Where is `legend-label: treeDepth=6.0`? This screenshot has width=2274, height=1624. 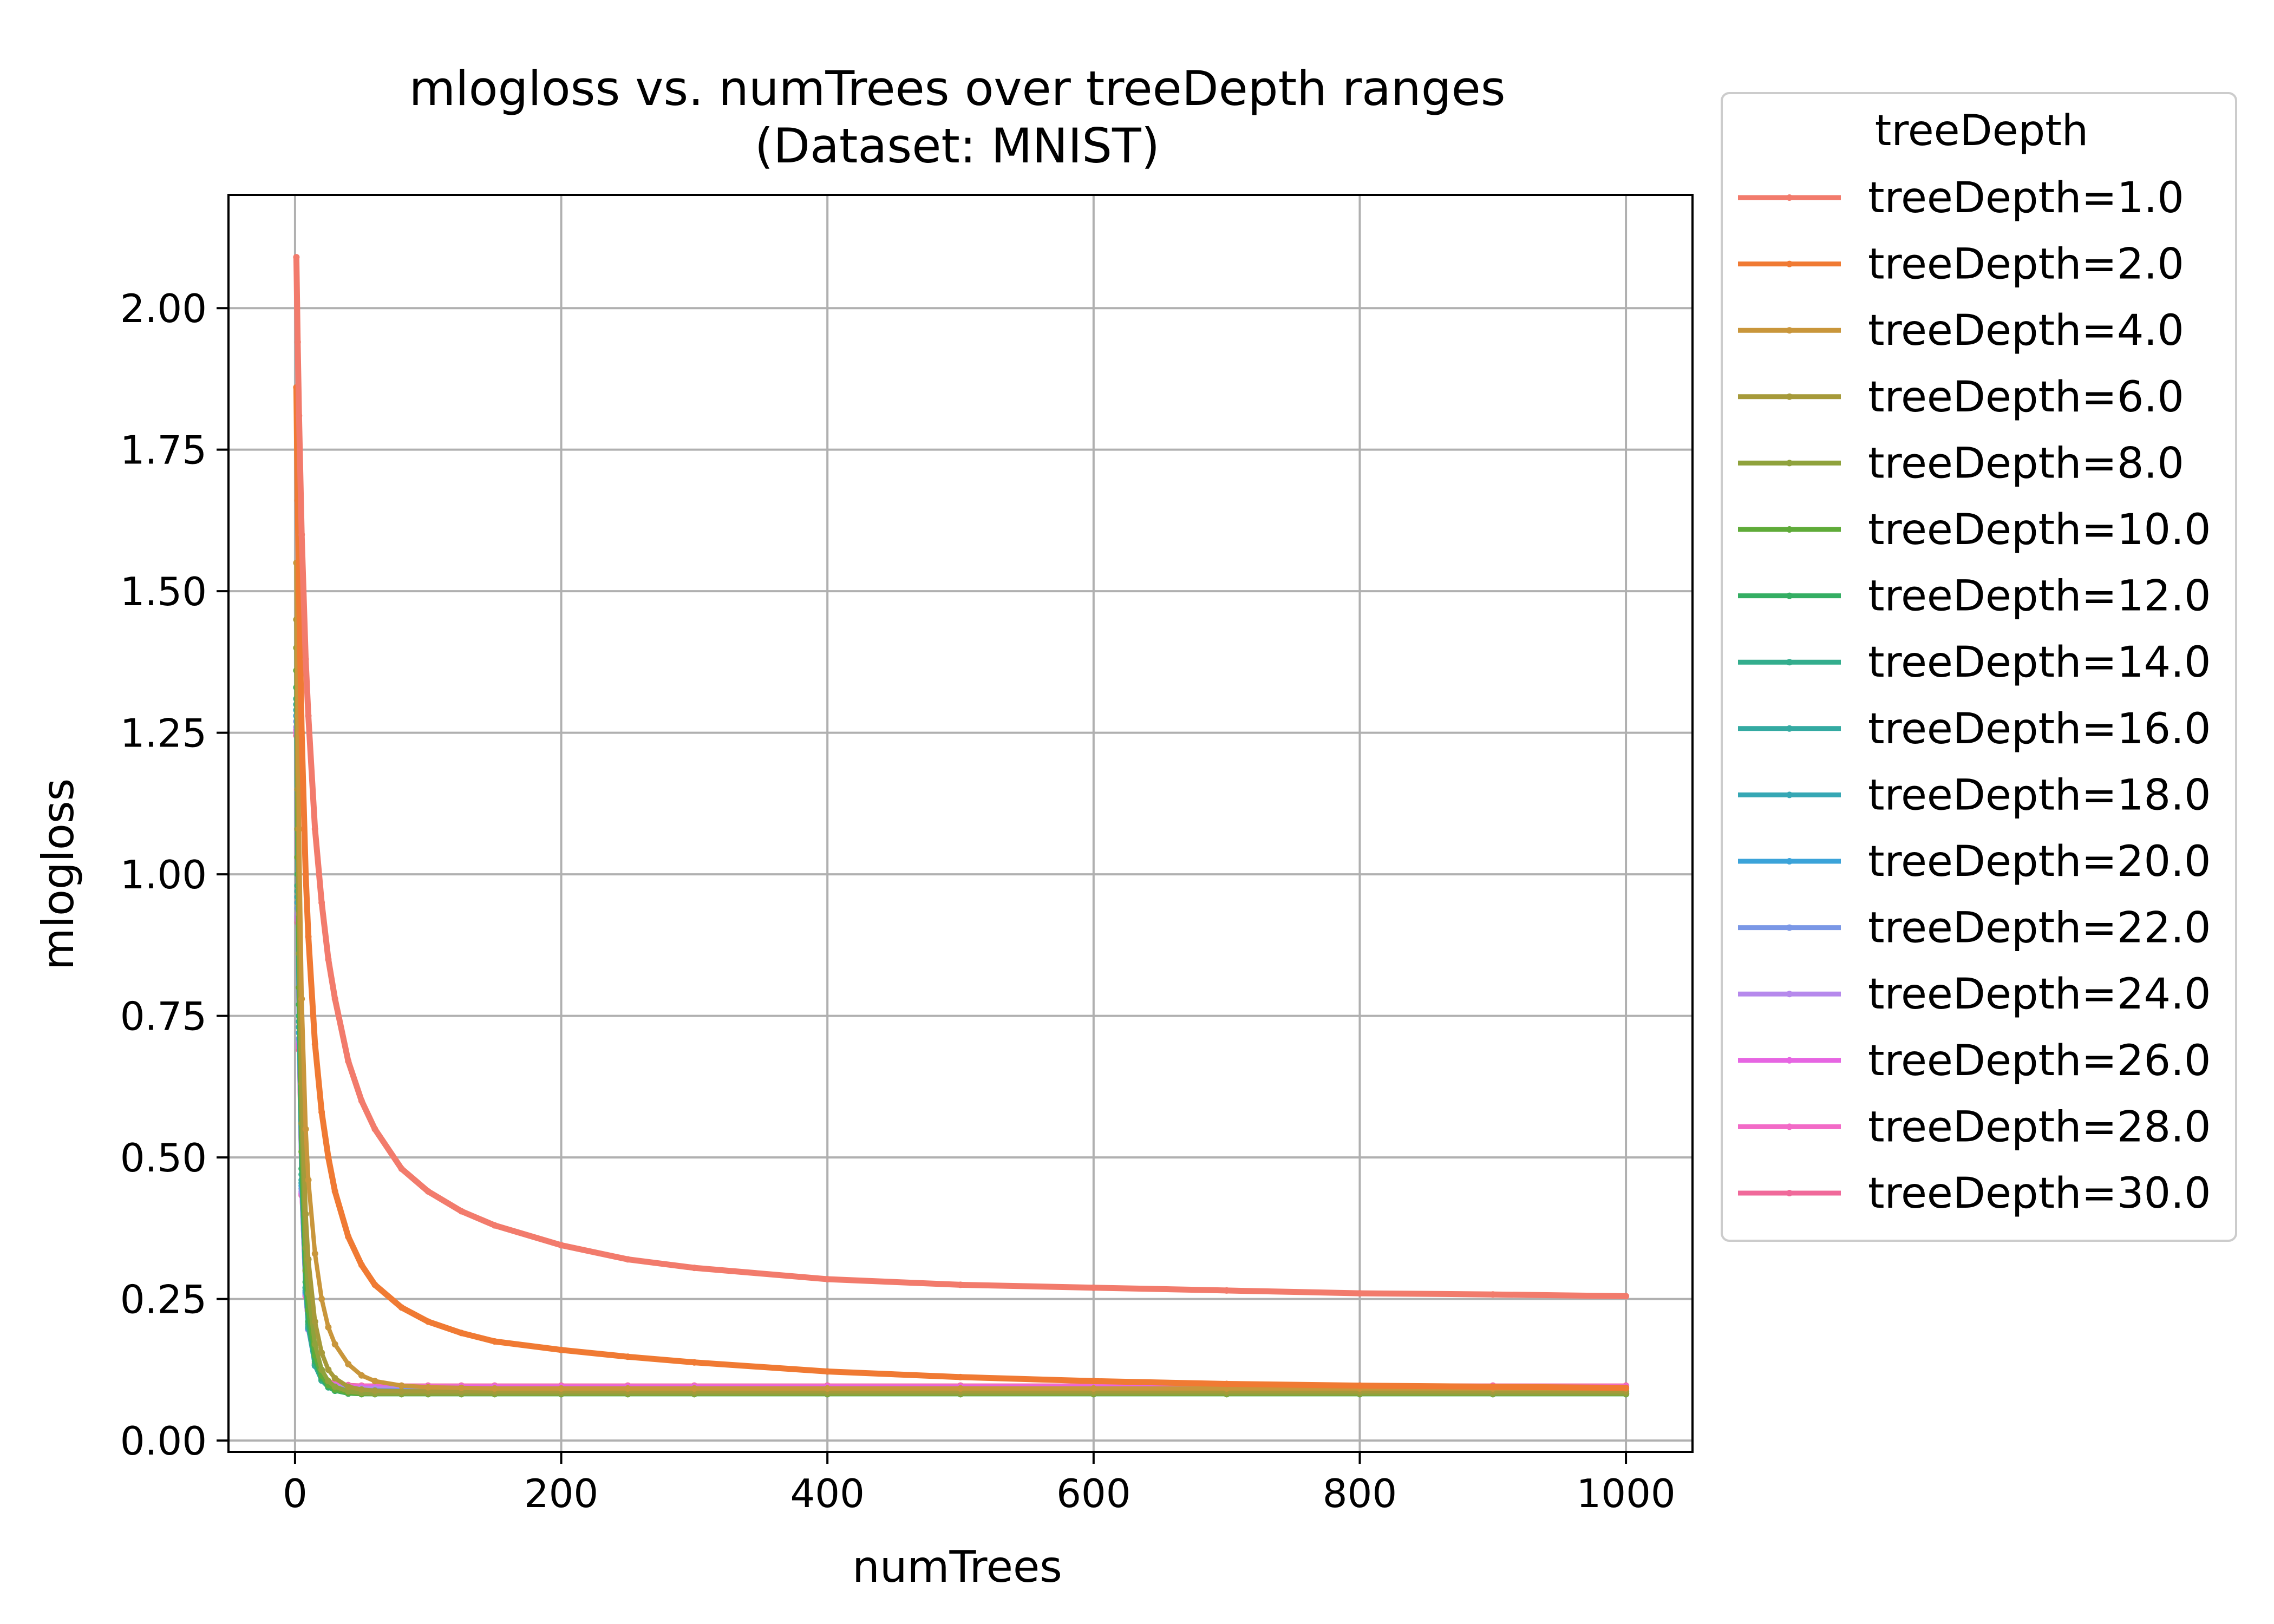 legend-label: treeDepth=6.0 is located at coordinates (2026, 397).